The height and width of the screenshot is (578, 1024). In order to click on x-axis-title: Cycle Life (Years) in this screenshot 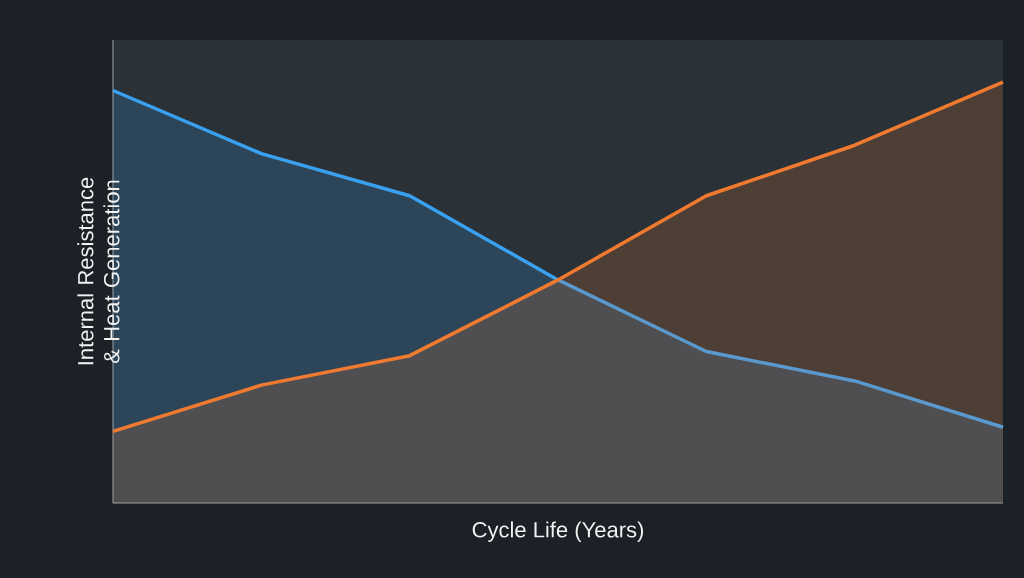, I will do `click(558, 531)`.